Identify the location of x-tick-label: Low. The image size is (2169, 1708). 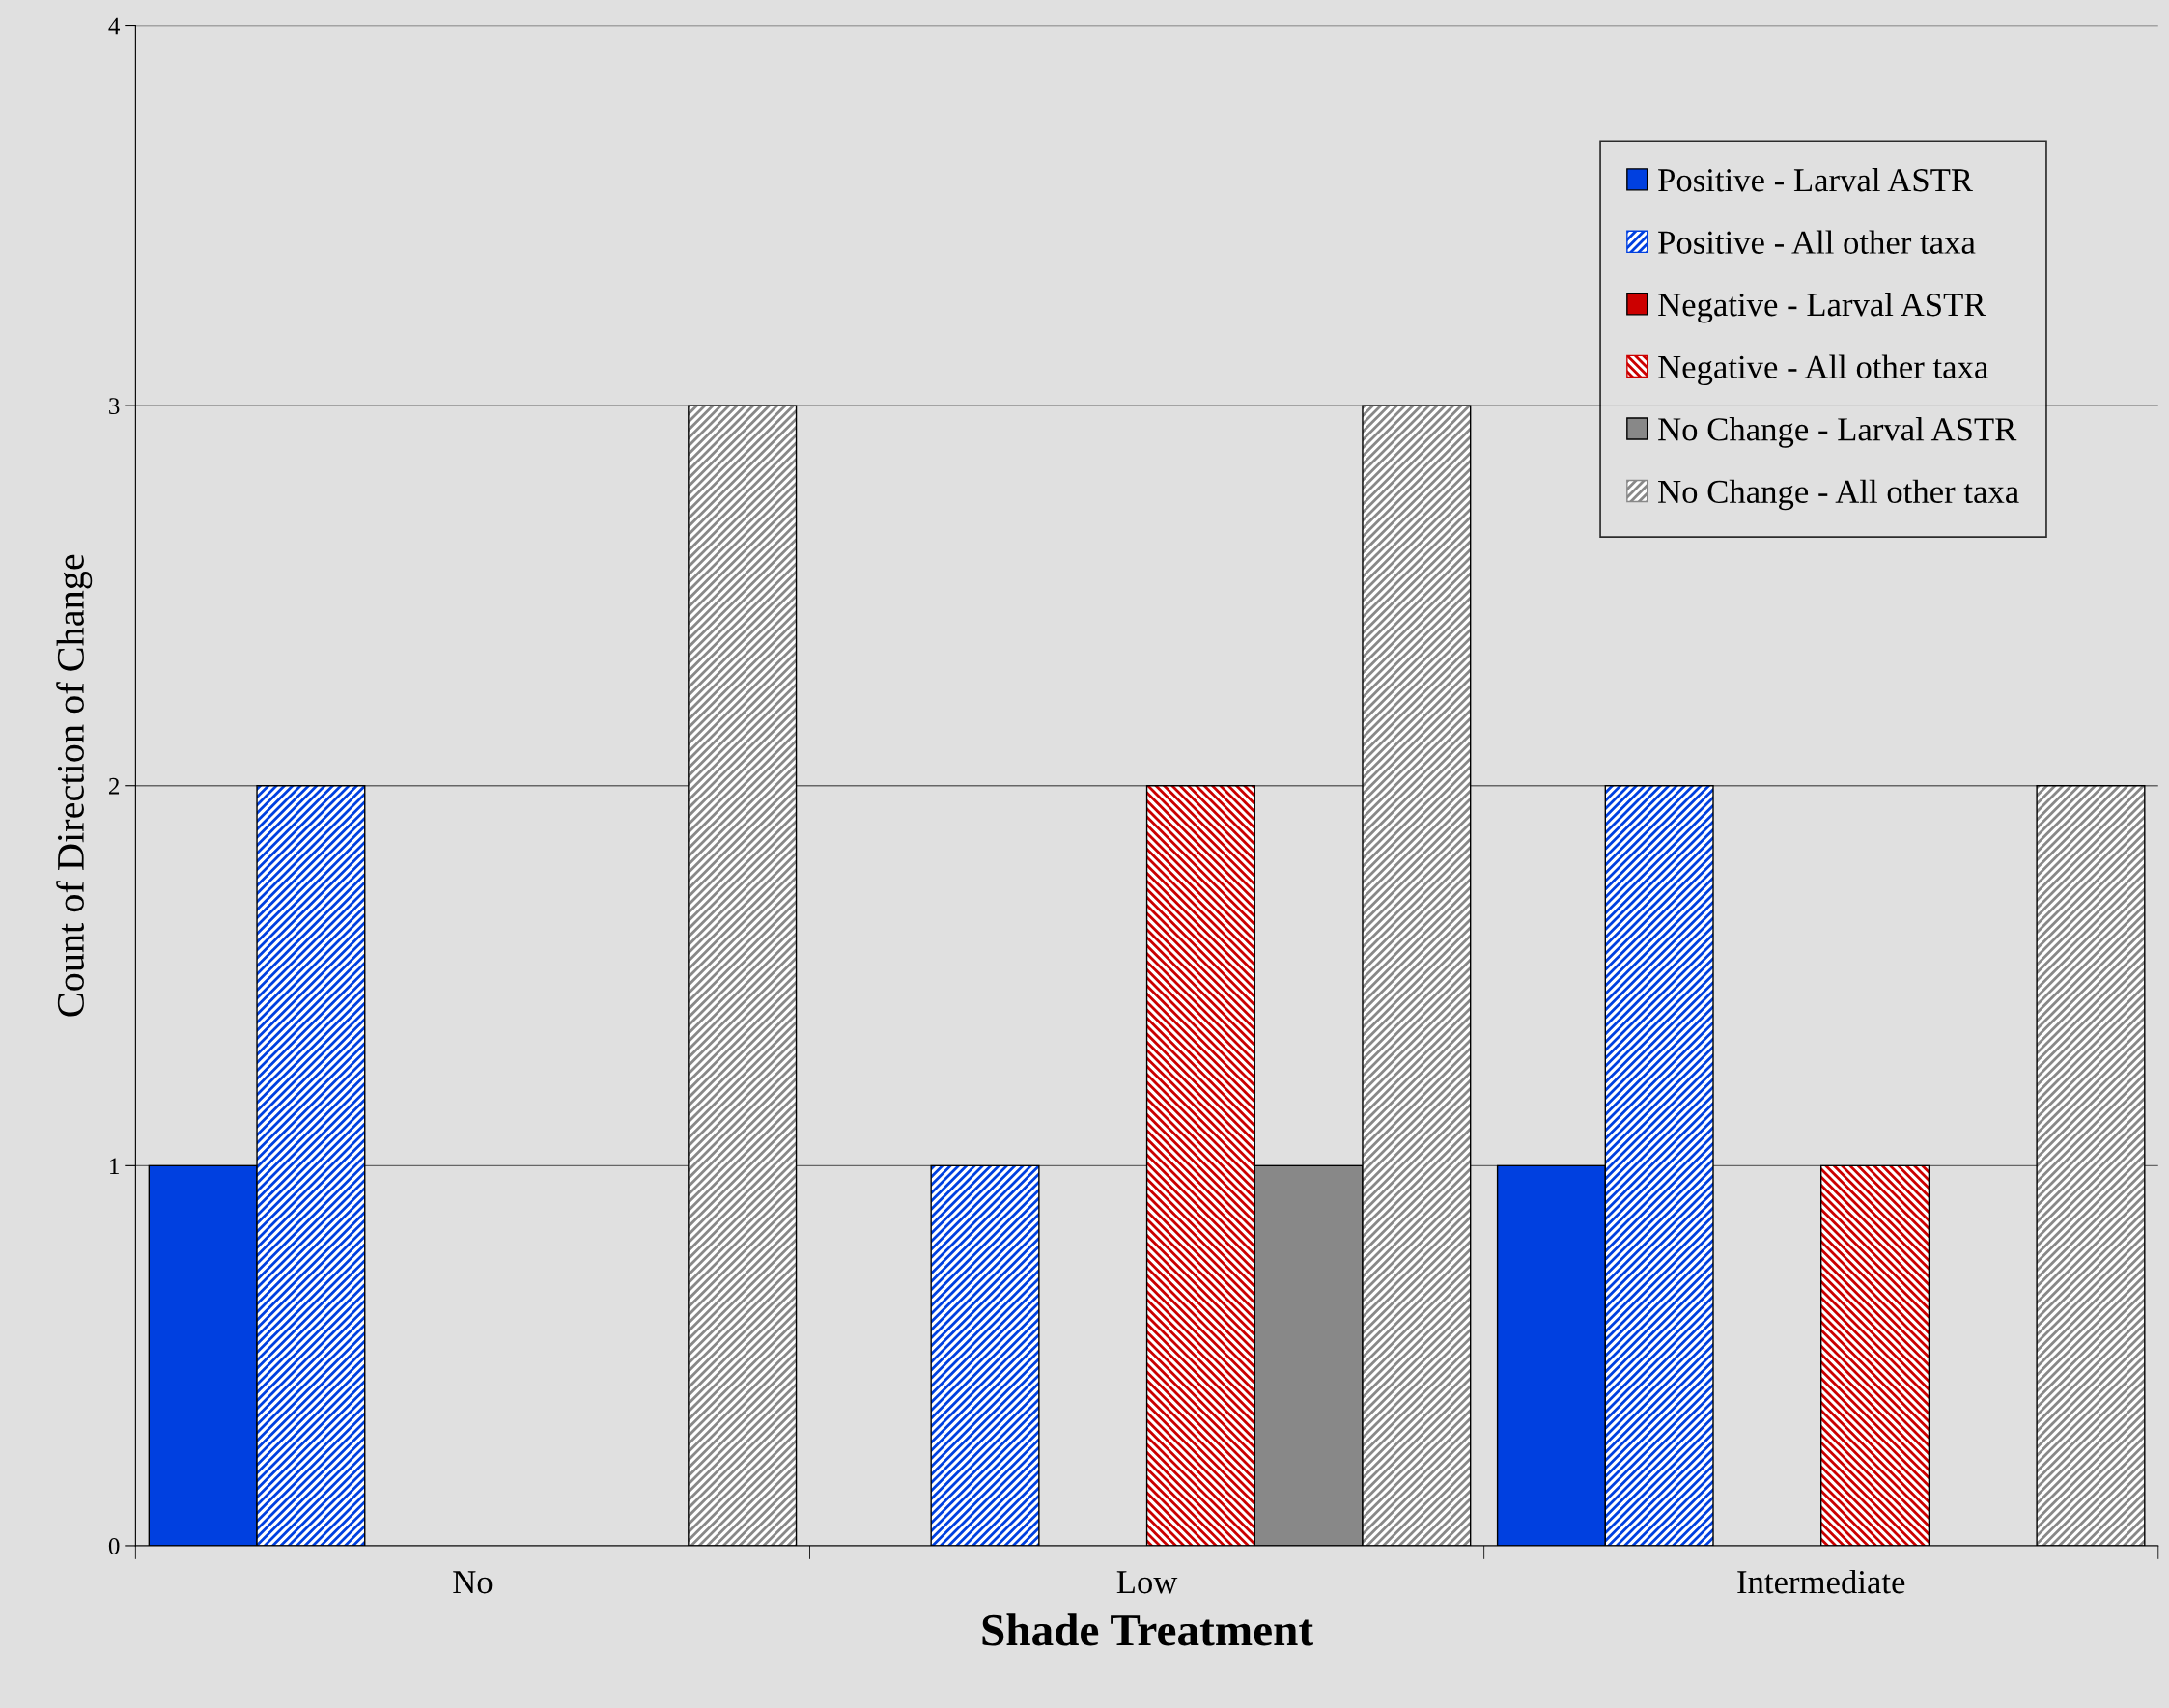
(1147, 1583).